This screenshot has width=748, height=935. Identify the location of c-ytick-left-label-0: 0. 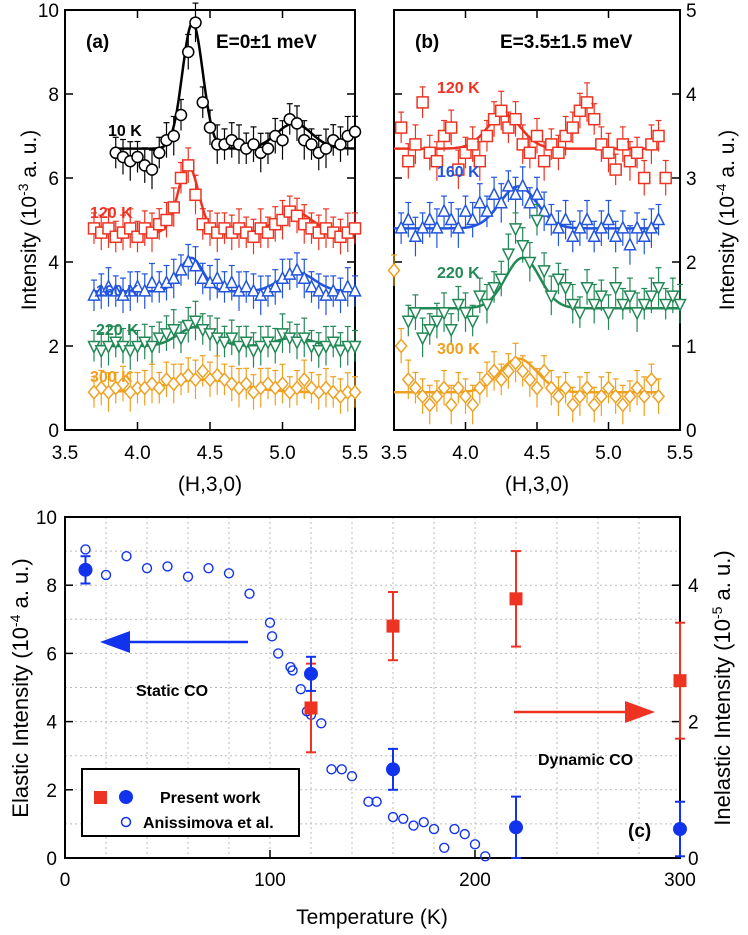
(51, 859).